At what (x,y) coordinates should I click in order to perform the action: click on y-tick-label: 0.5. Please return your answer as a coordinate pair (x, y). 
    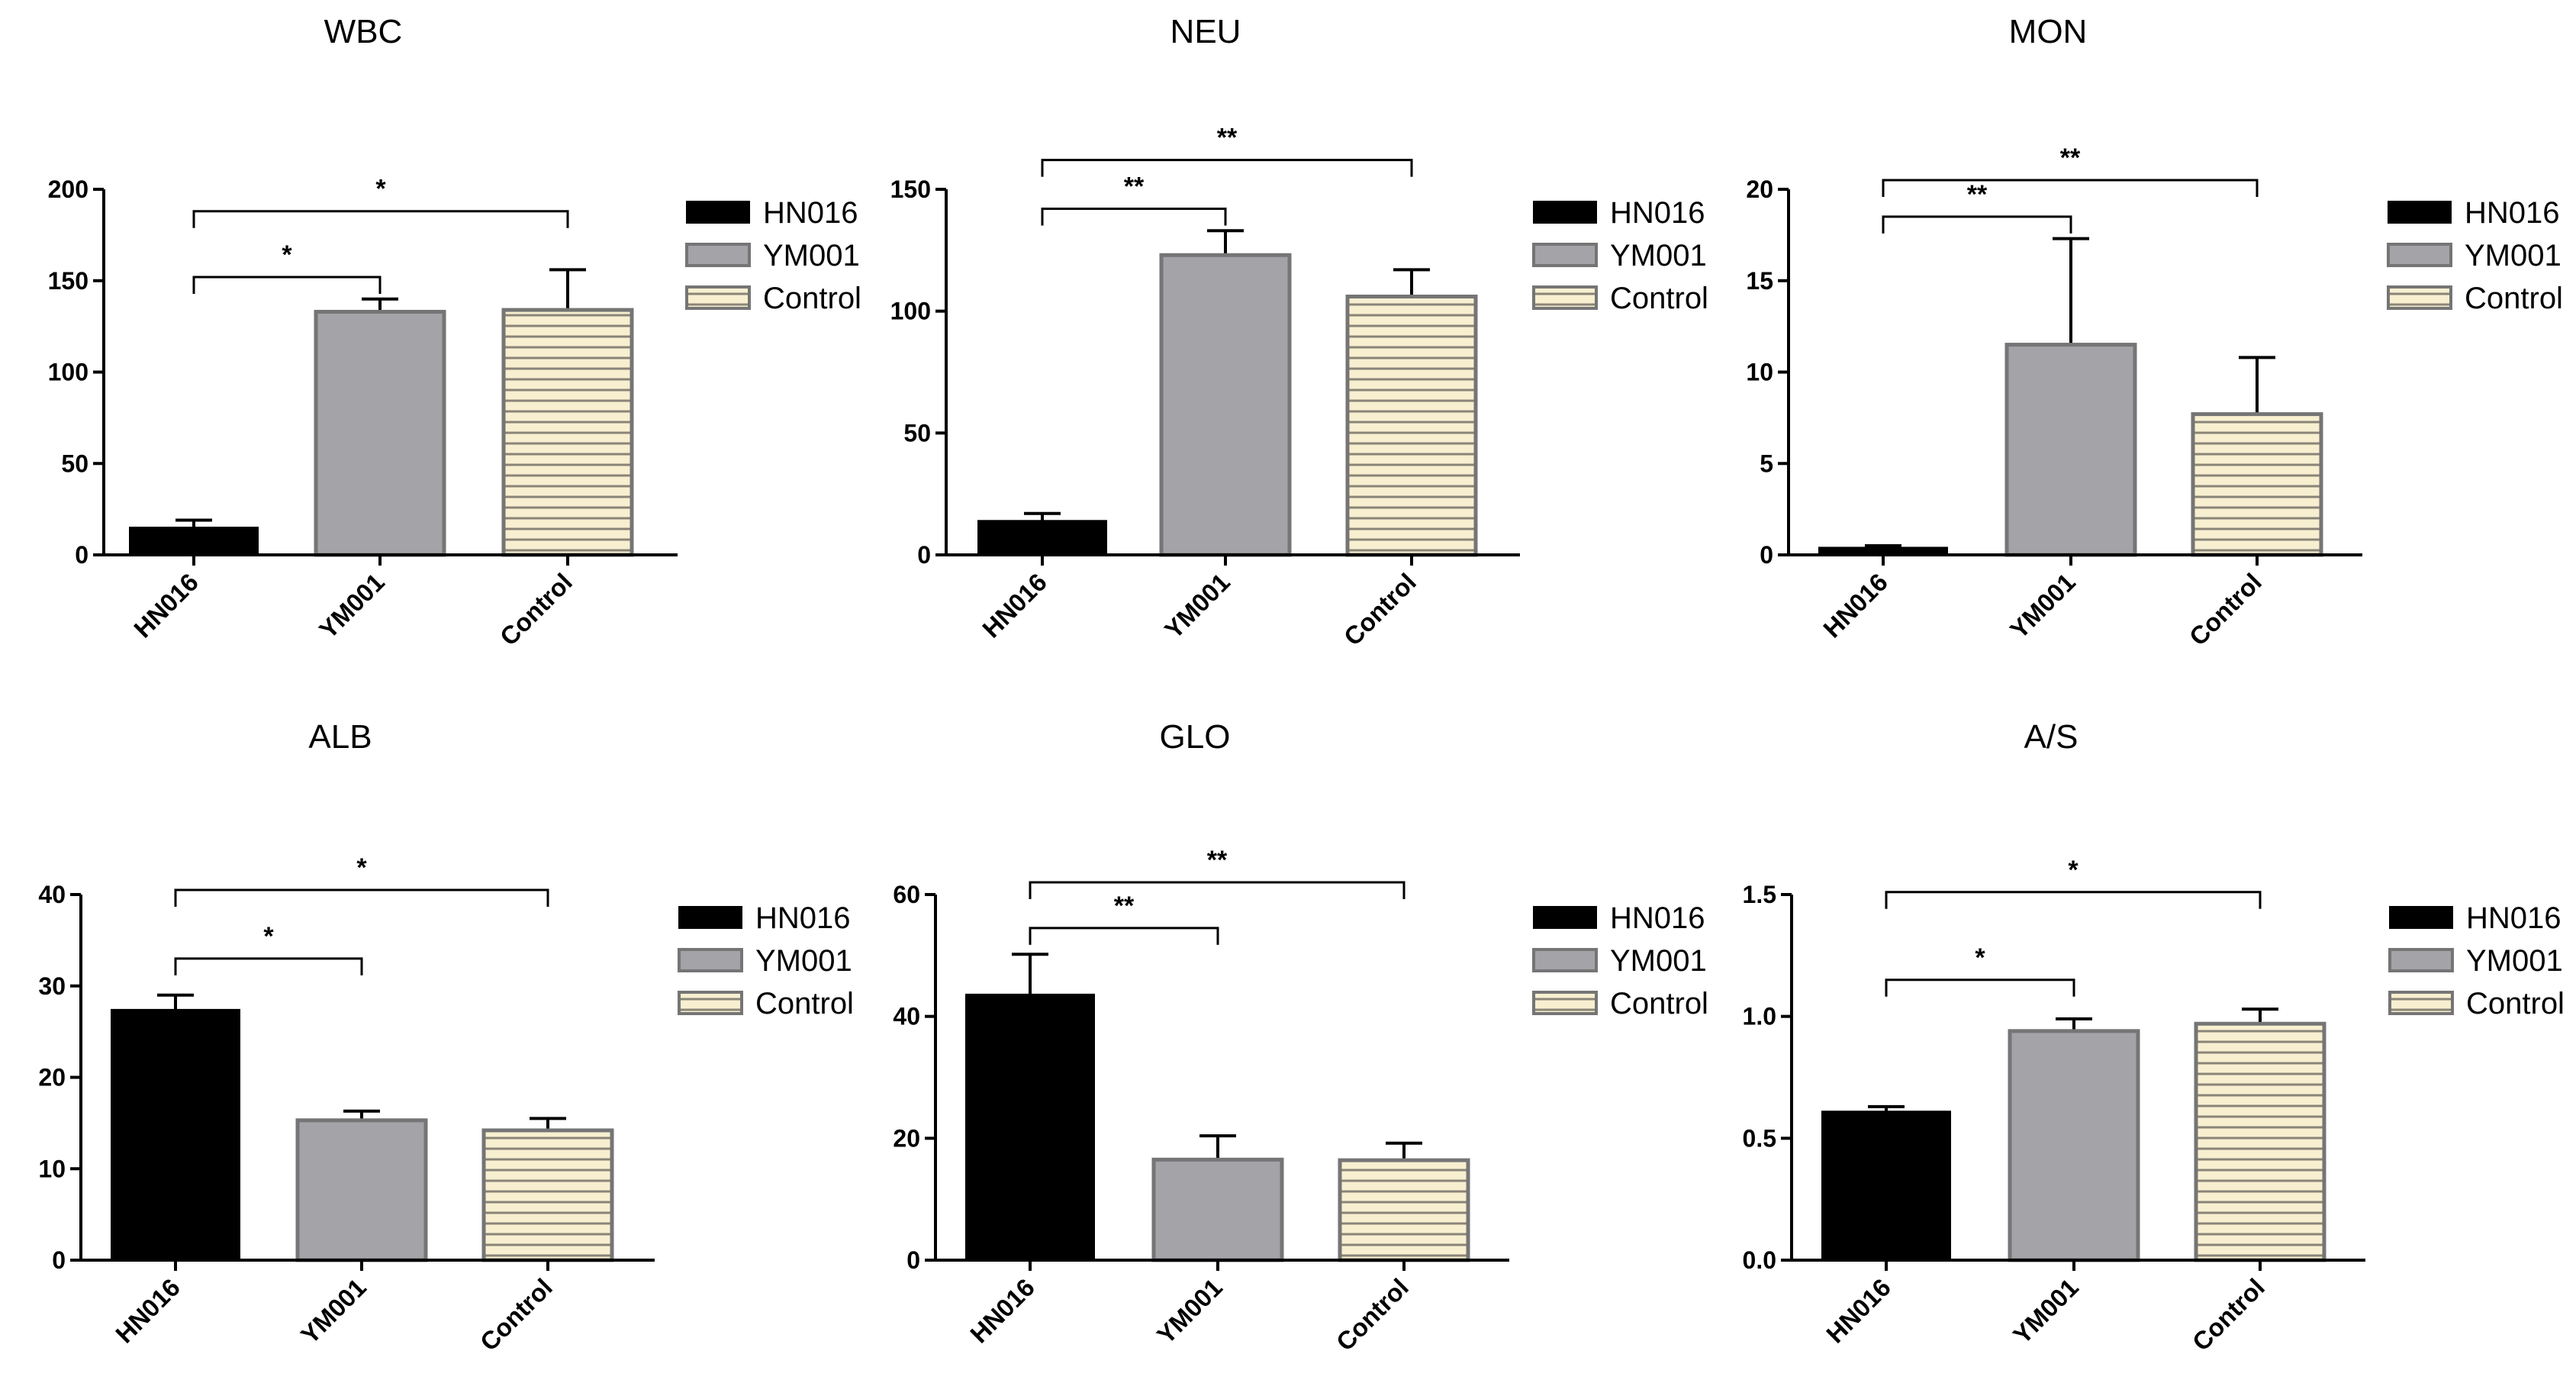
    Looking at the image, I should click on (1759, 1138).